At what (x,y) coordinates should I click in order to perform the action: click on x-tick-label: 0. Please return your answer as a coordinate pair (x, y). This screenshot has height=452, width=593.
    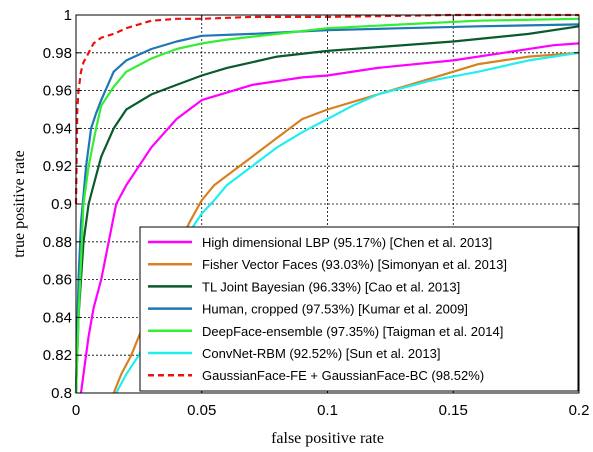
    Looking at the image, I should click on (76, 410).